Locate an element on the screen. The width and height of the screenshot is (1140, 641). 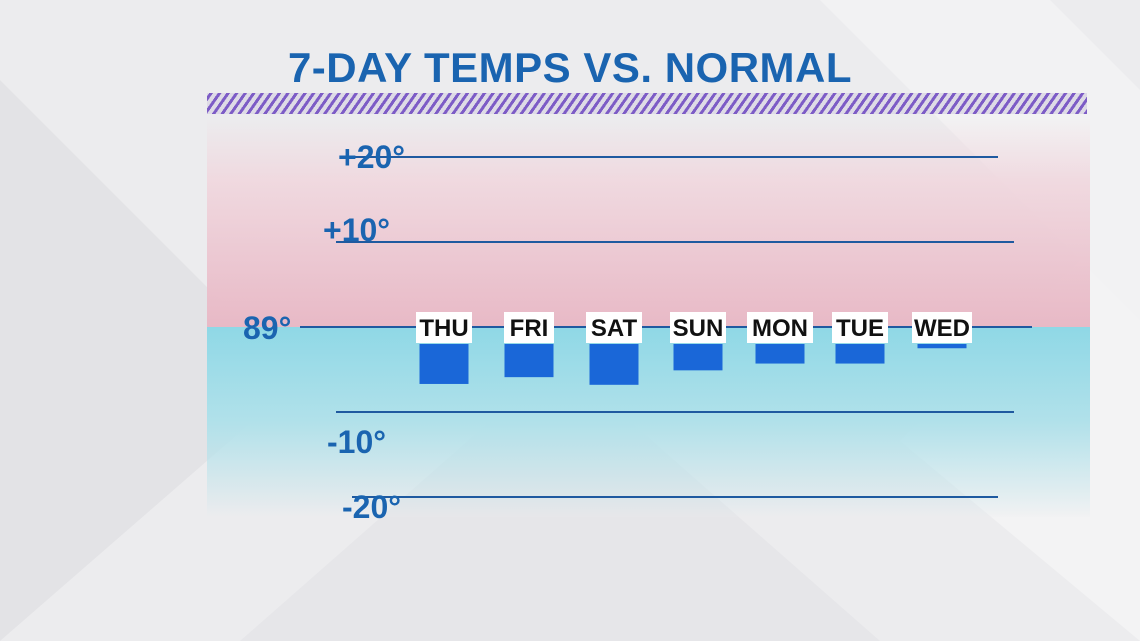
bar-wed is located at coordinates (942, 346).